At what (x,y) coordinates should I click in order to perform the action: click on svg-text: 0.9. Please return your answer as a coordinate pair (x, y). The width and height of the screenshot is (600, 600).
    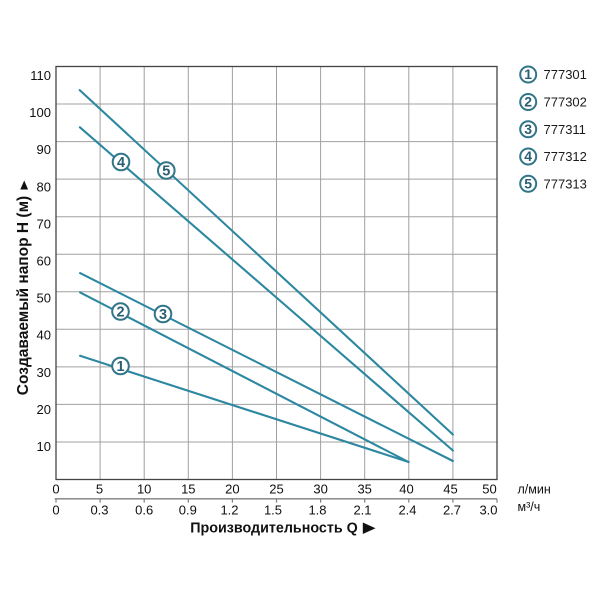
    Looking at the image, I should click on (188, 509).